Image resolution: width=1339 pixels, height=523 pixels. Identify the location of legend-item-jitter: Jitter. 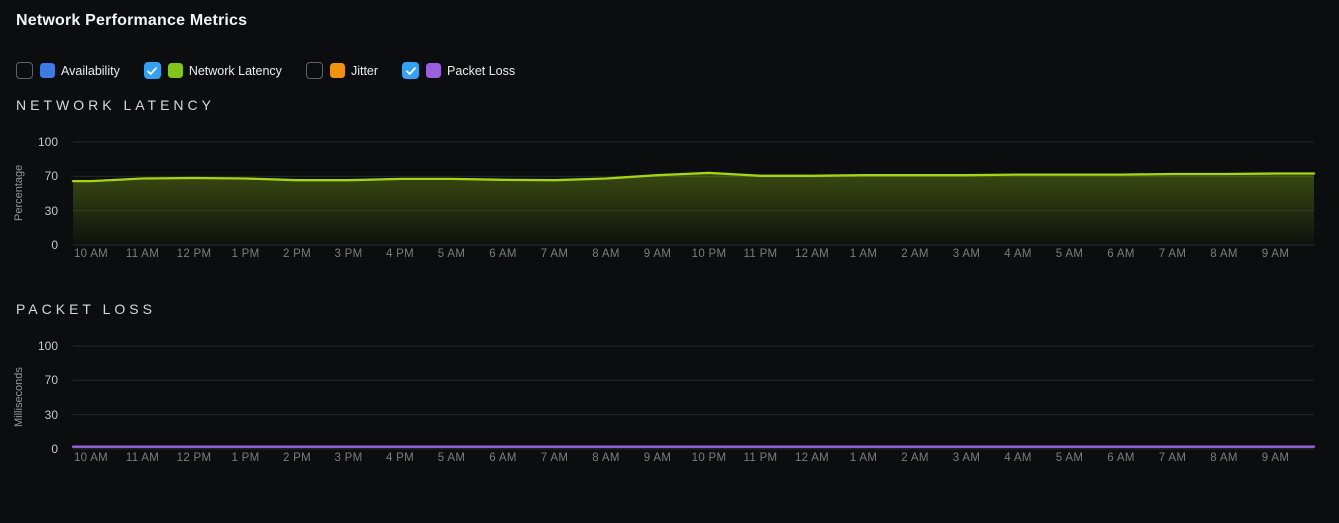
(342, 70).